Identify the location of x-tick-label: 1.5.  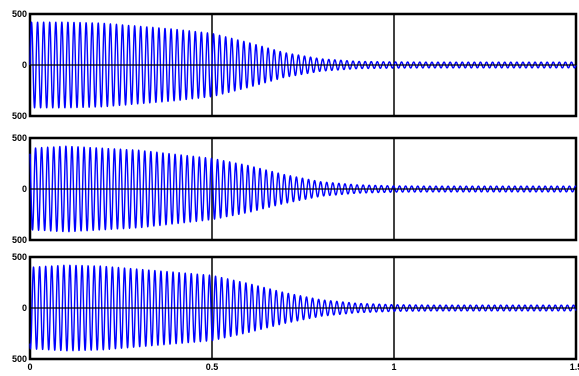
(574, 367).